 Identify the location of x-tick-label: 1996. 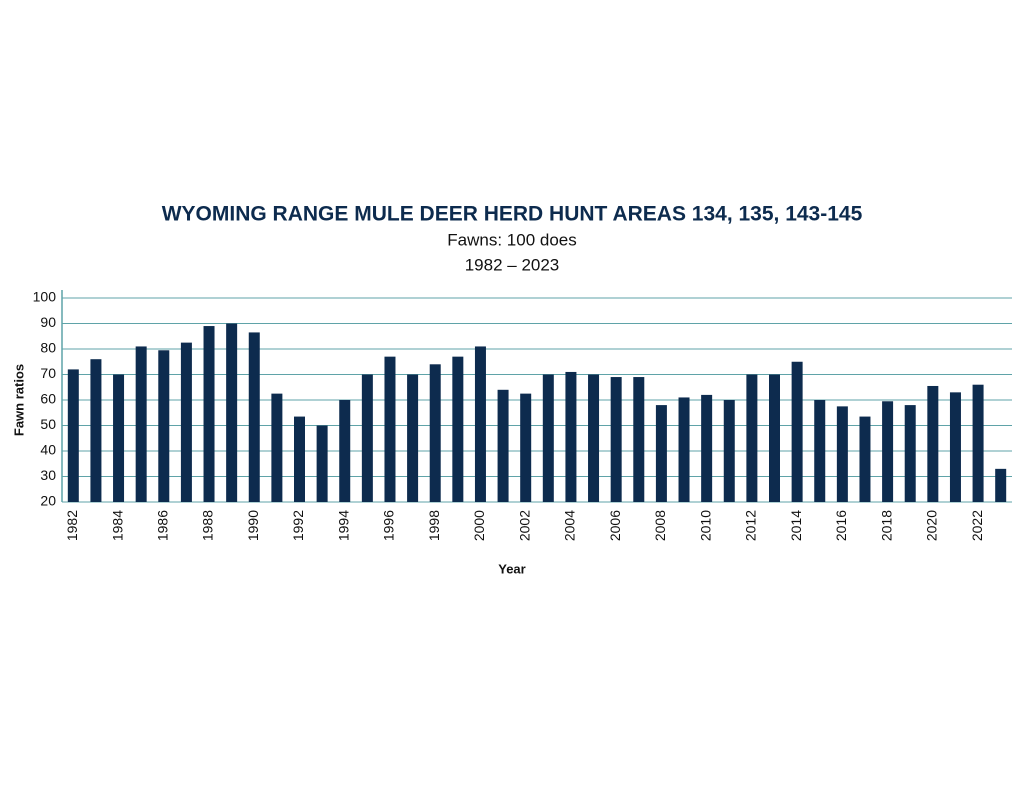
(389, 525).